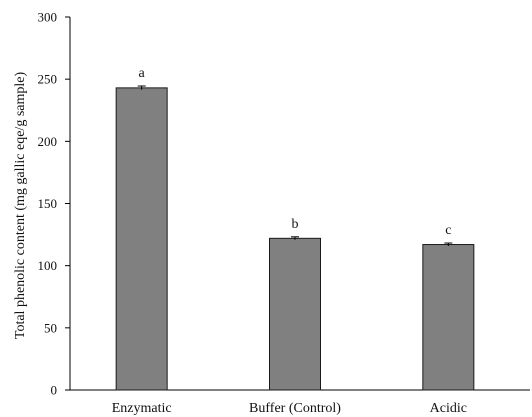 The image size is (532, 417). I want to click on significance-letter: a, so click(142, 73).